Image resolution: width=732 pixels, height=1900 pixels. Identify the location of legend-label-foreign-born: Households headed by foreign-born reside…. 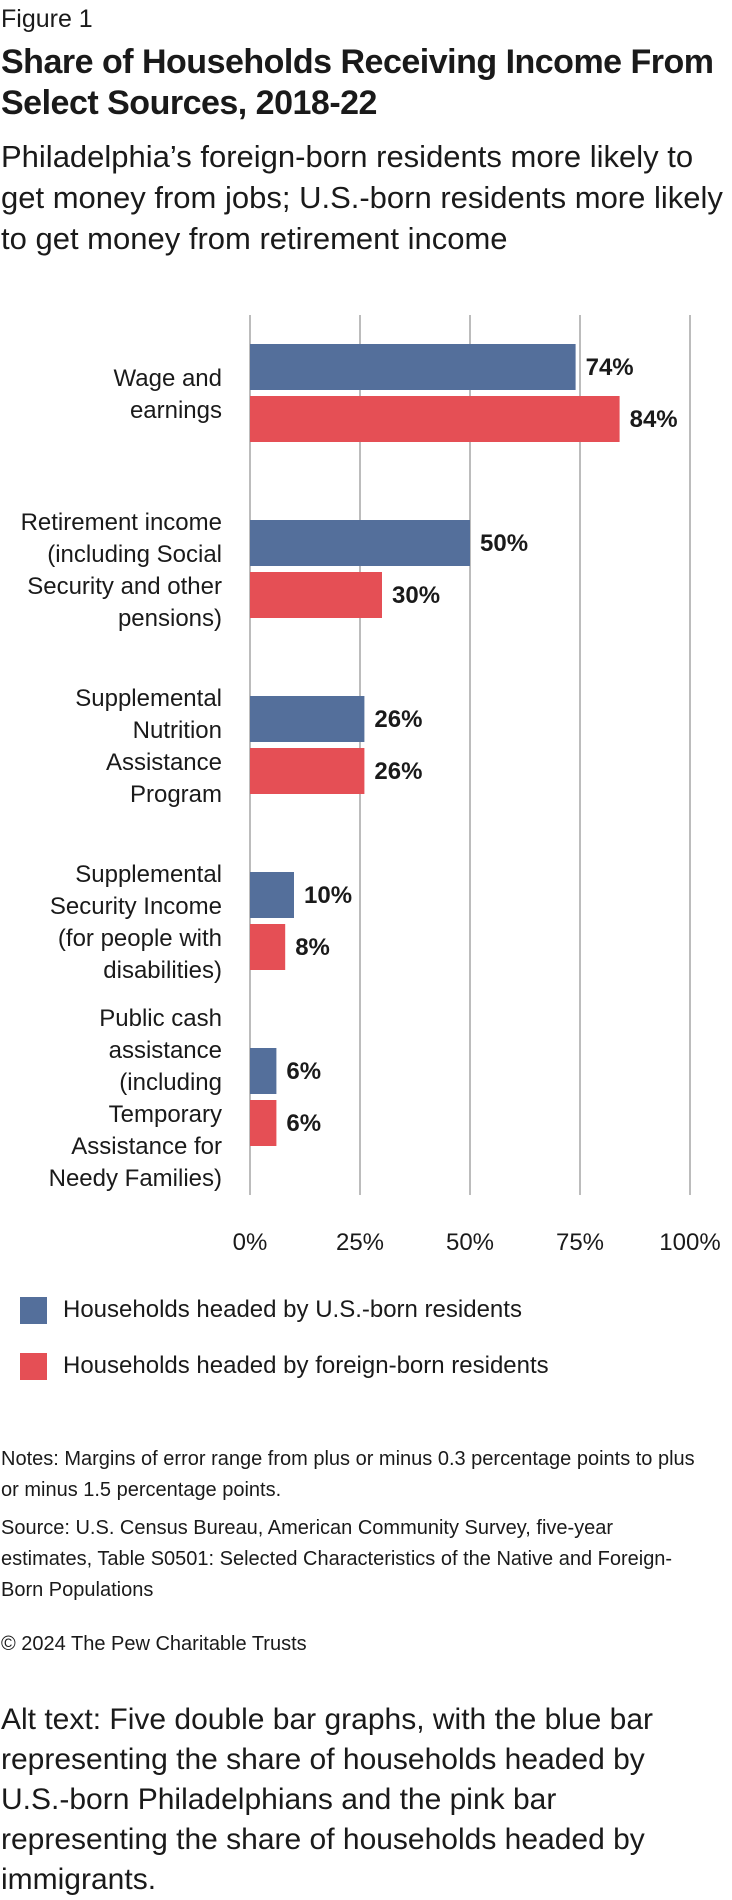
(306, 1365).